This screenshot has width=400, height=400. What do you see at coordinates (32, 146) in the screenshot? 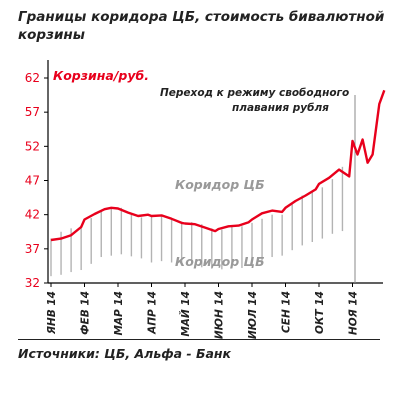
I see `y-tick-label: 52` at bounding box center [32, 146].